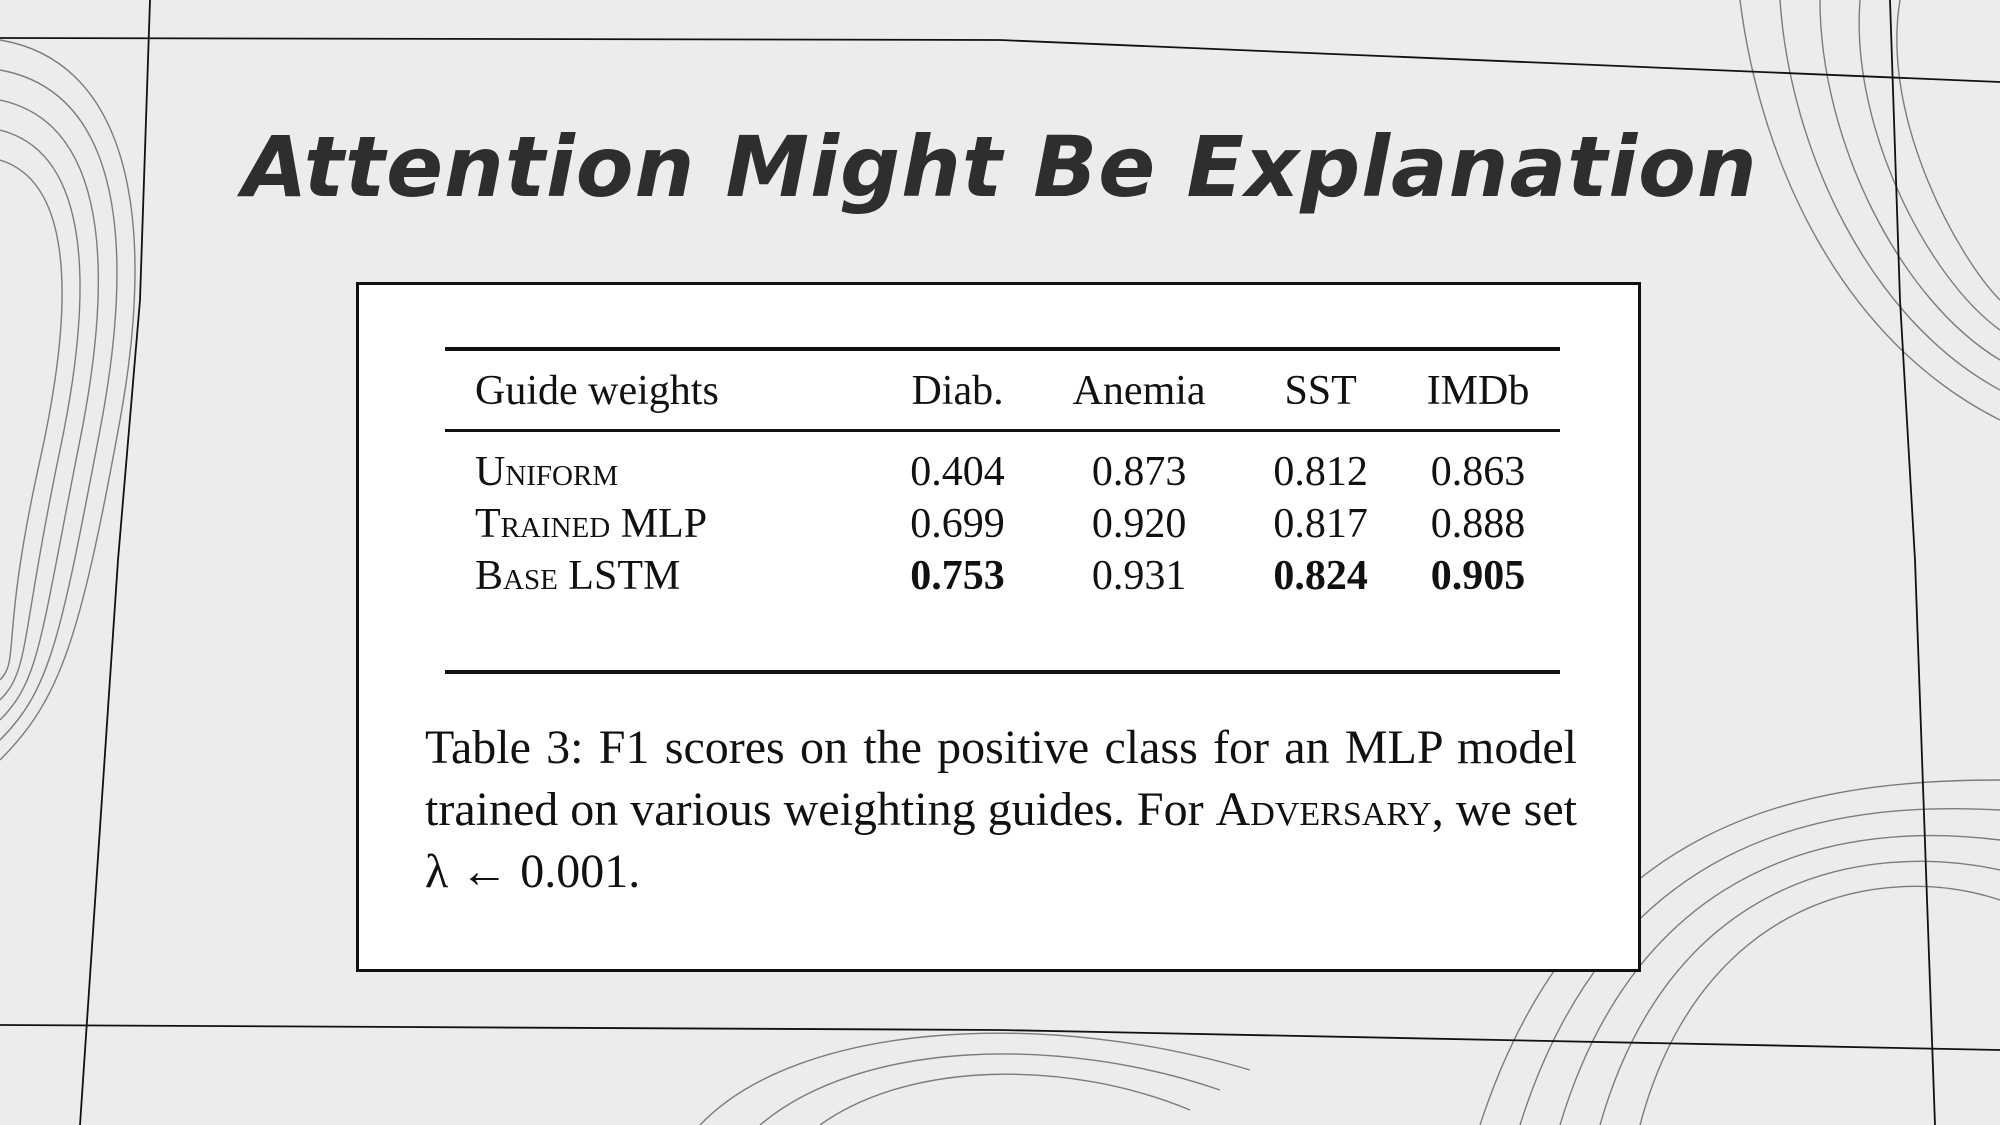  I want to click on table-row: Base LSTM 0.753 0.931 0.824 0.905, so click(1002, 576).